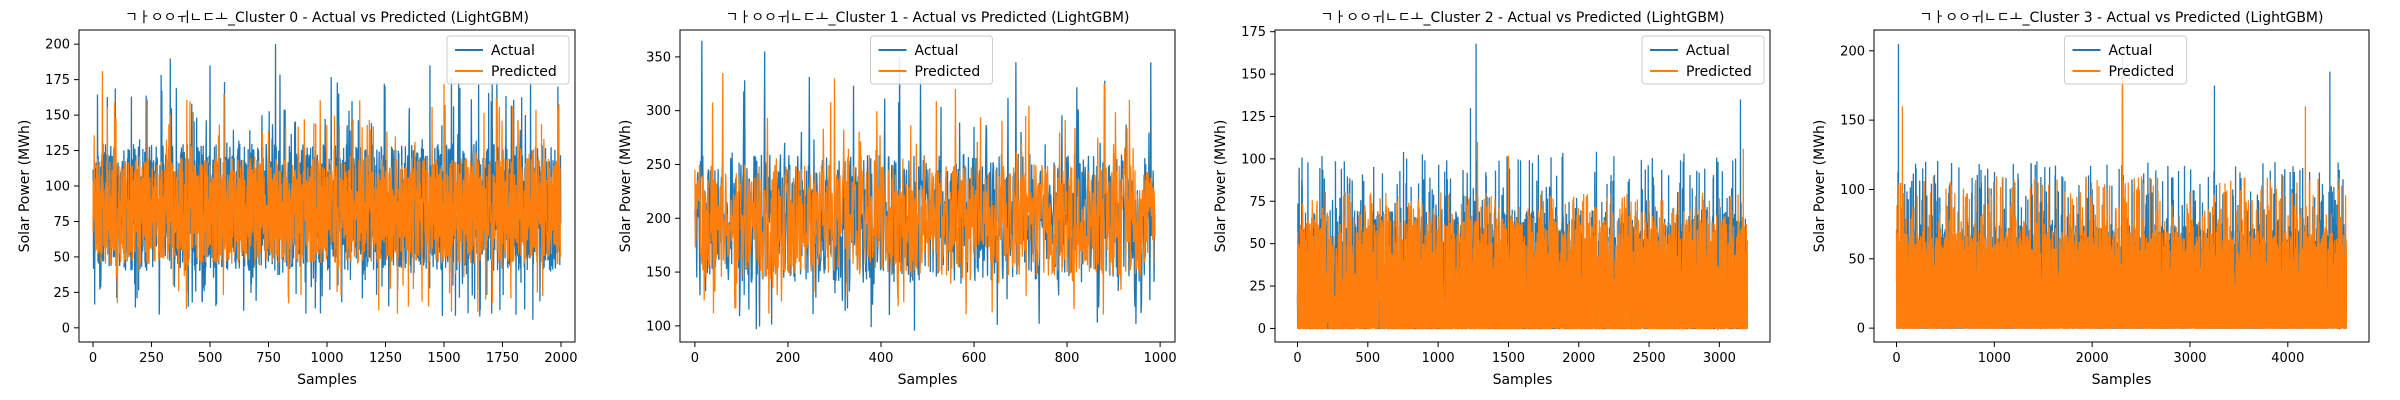 The image size is (2400, 400). I want to click on x-tick-label: 250, so click(151, 358).